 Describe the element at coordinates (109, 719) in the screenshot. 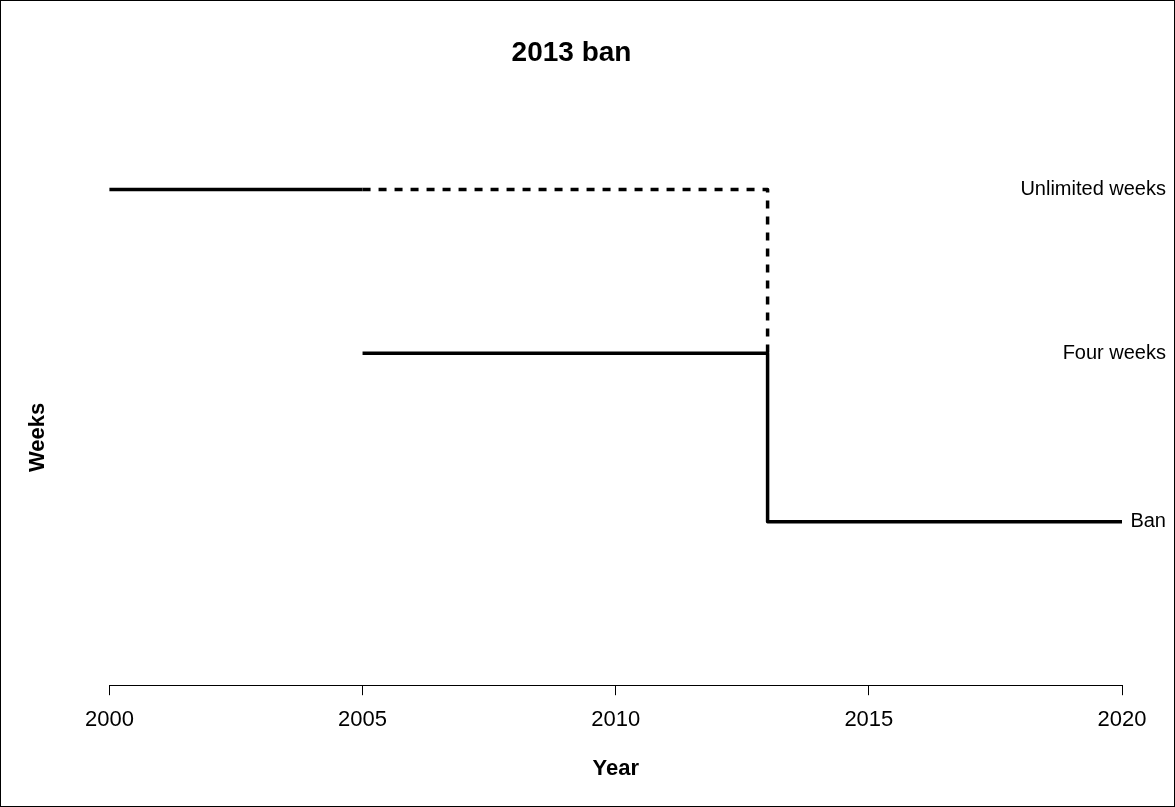

I see `x-tick-label: 2000` at that location.